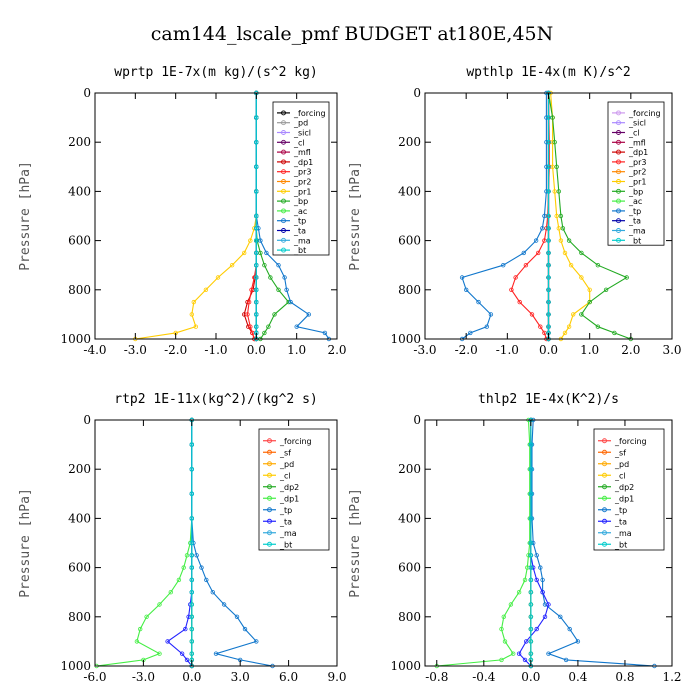  Describe the element at coordinates (299, 142) in the screenshot. I see `legend-entry: _cl` at that location.